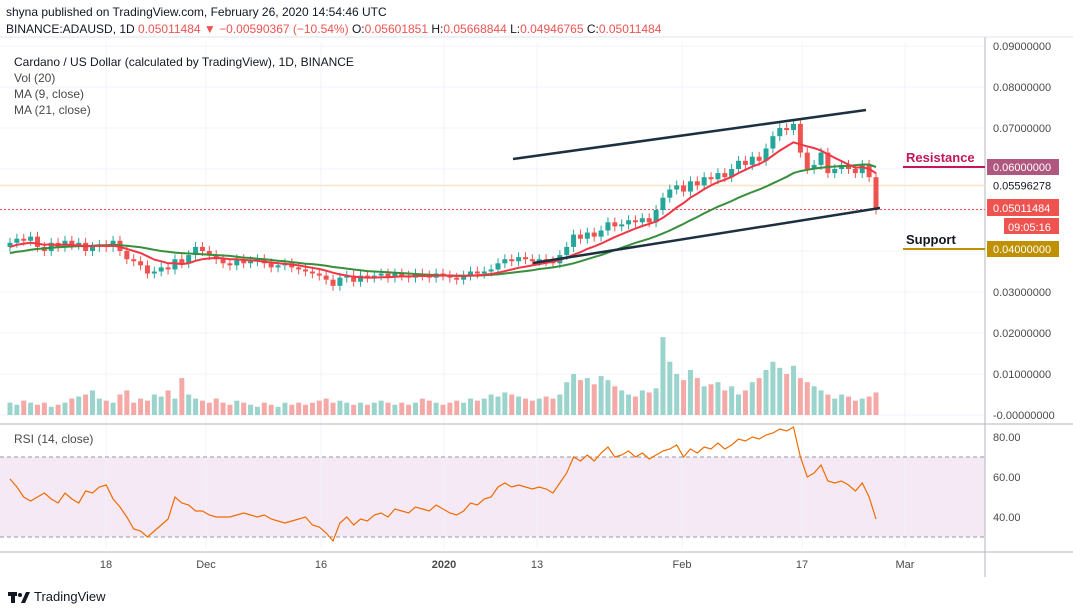  I want to click on time-tick-label: 18, so click(106, 565).